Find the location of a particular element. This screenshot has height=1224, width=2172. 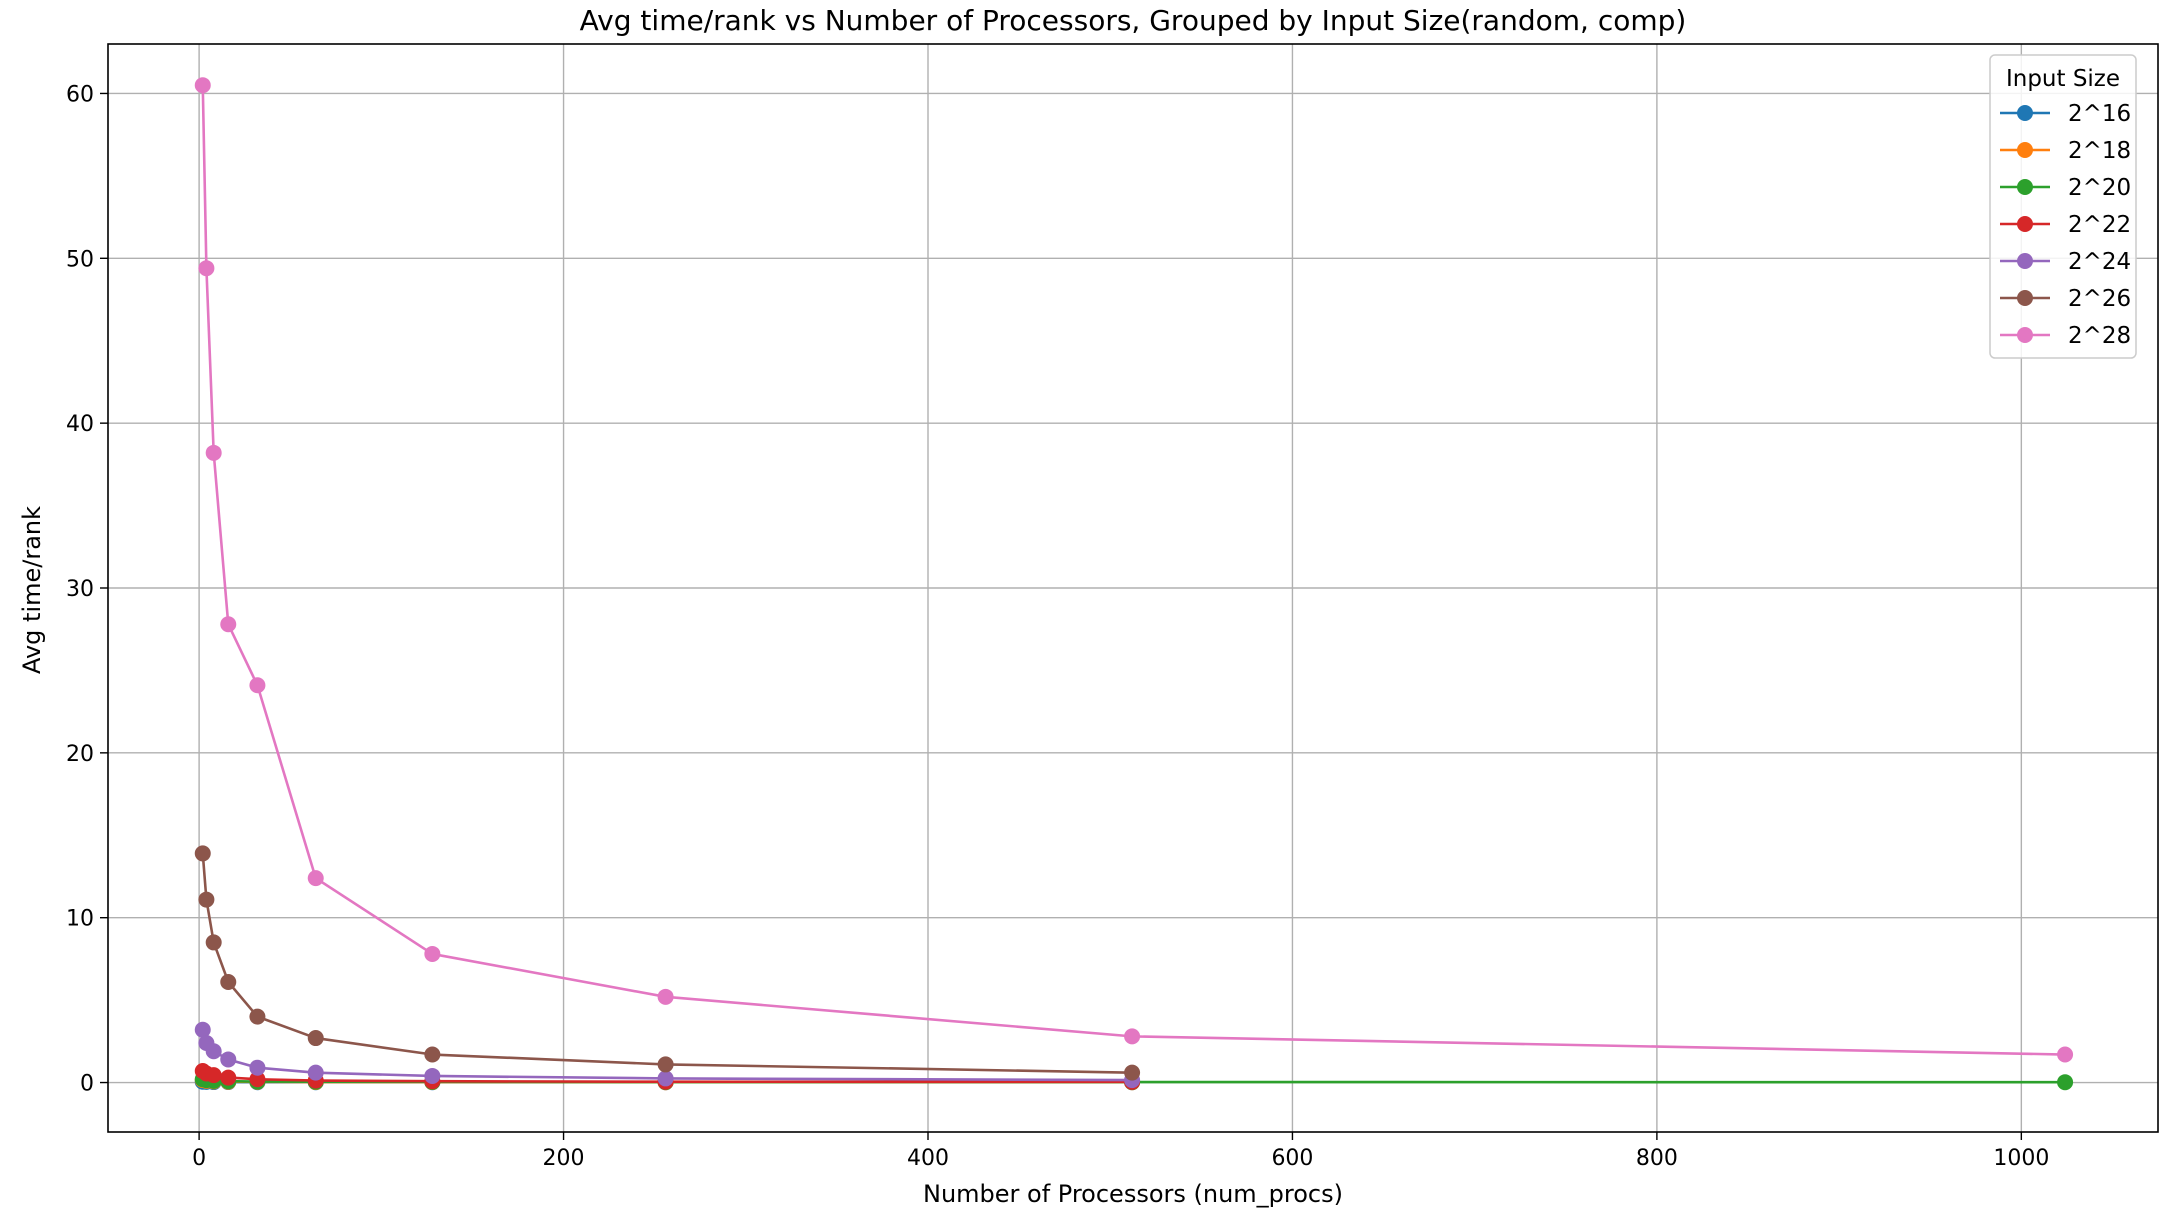

legend-entry: 2^26 is located at coordinates (2065, 299).